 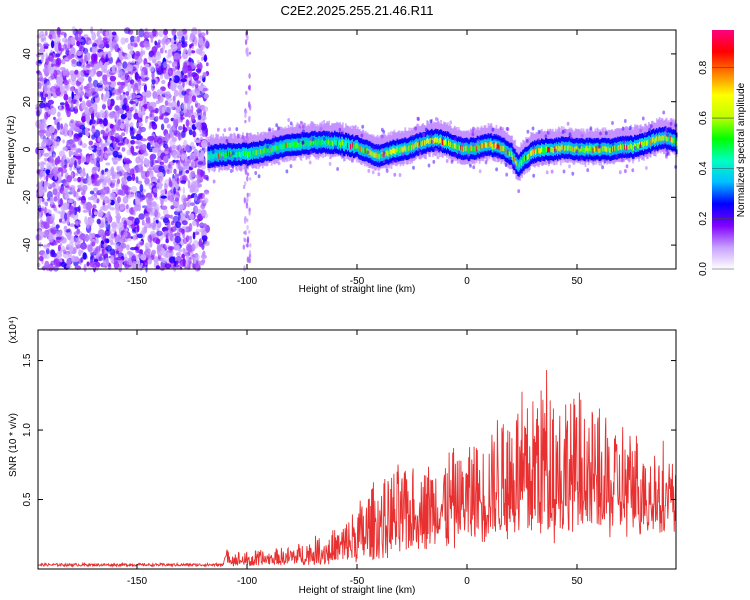 What do you see at coordinates (723, 149) in the screenshot?
I see `colorbar-gradient` at bounding box center [723, 149].